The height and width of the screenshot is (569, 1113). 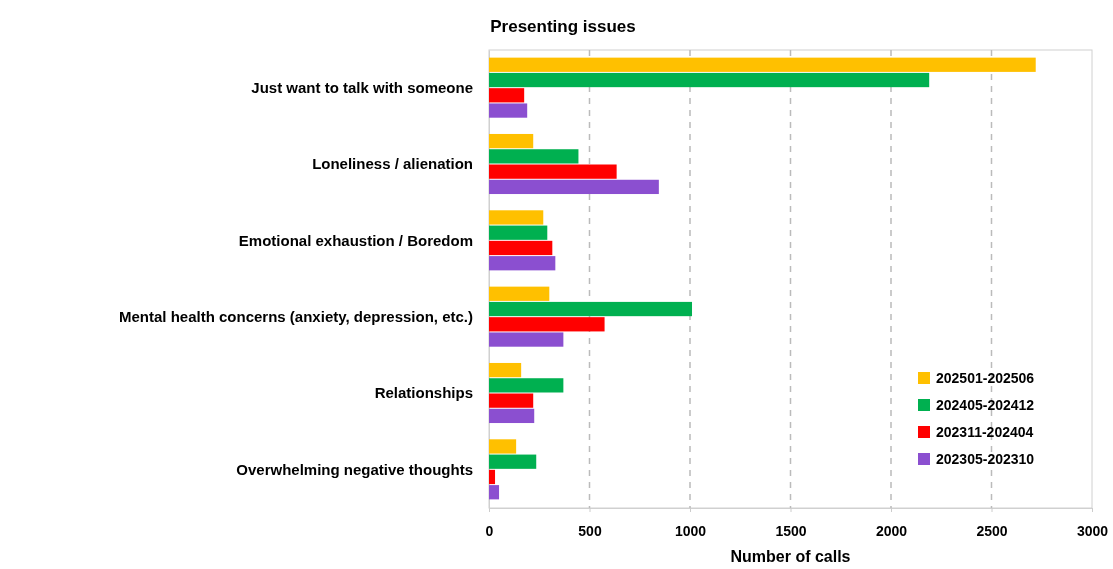 What do you see at coordinates (891, 530) in the screenshot?
I see `x-tick-label: 2000` at bounding box center [891, 530].